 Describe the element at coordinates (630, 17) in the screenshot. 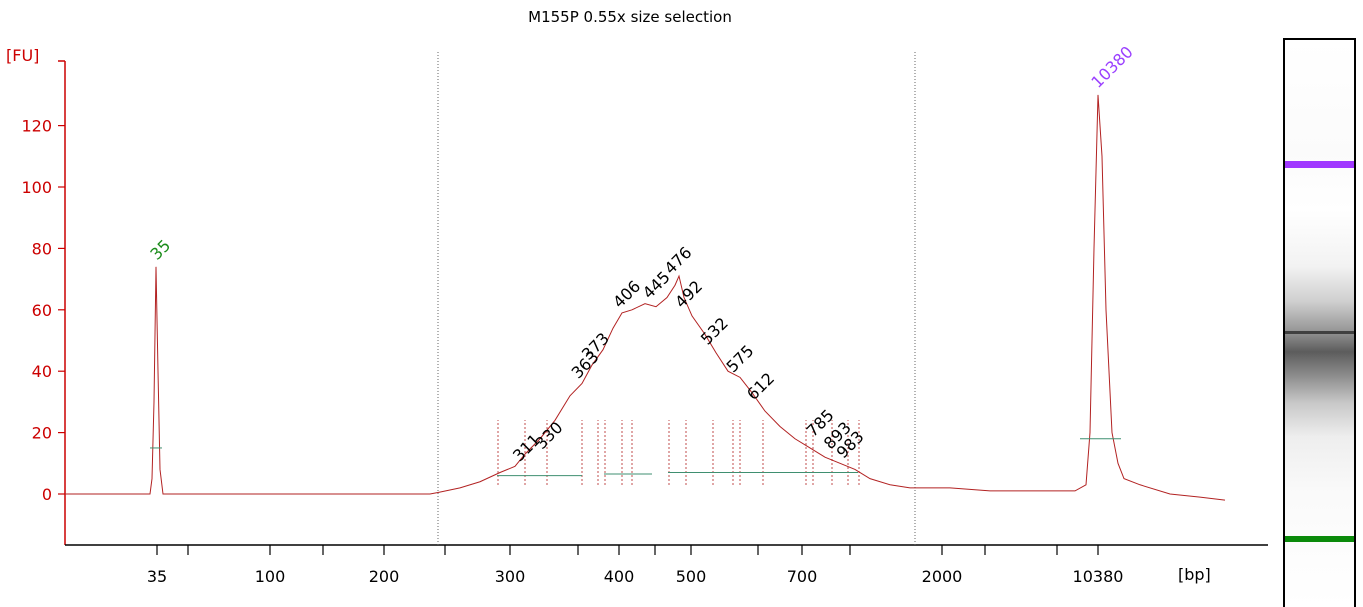

I see `chart-title: M155P 0.55x size selection` at that location.